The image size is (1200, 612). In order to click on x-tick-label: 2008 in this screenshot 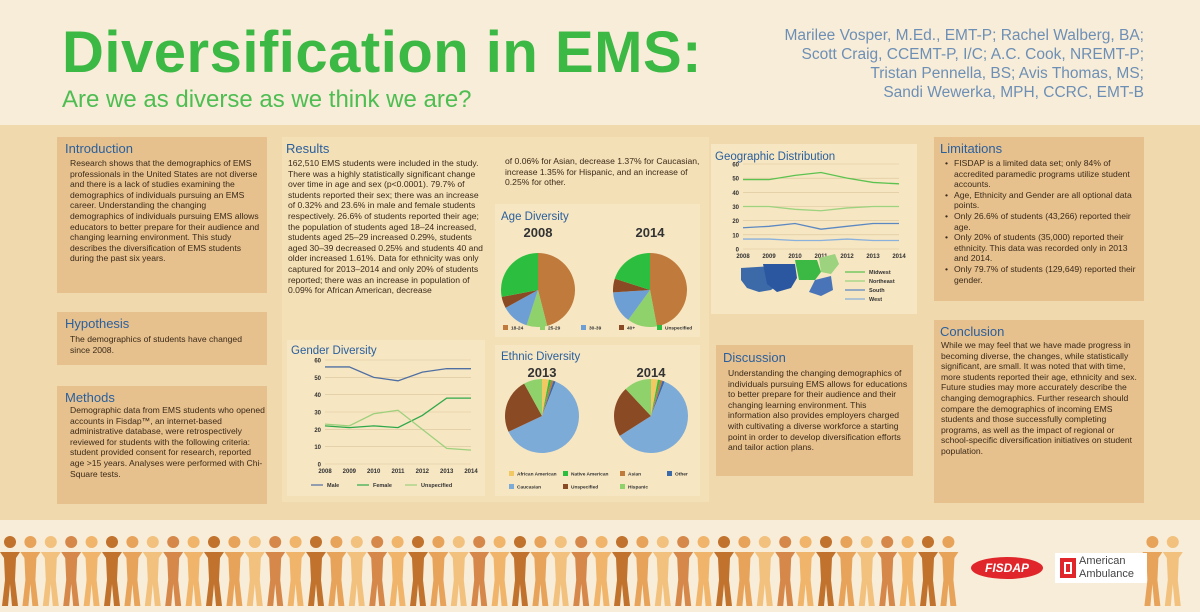, I will do `click(743, 257)`.